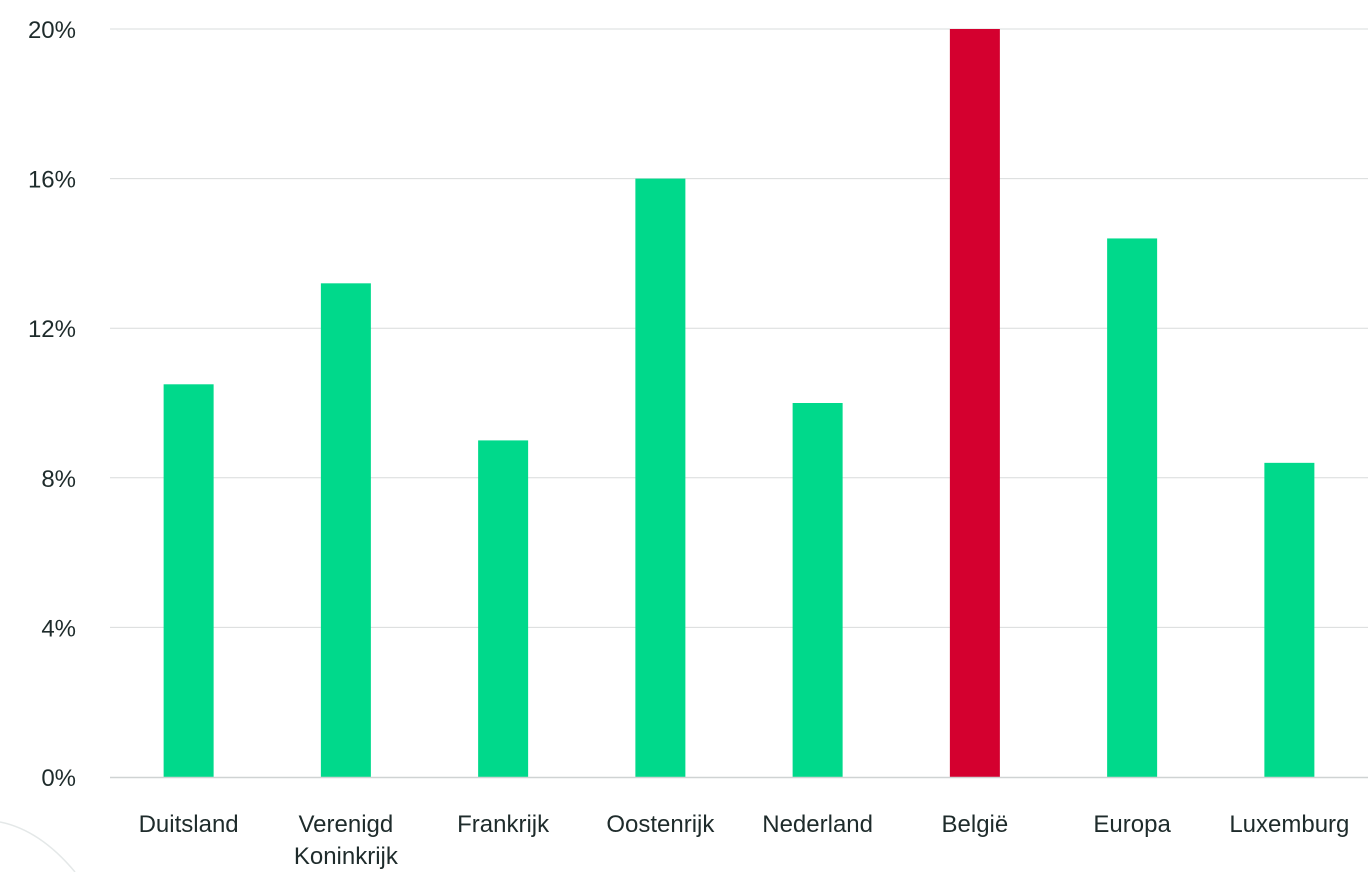 The height and width of the screenshot is (872, 1368). What do you see at coordinates (58, 778) in the screenshot?
I see `y-tick-label: 0%` at bounding box center [58, 778].